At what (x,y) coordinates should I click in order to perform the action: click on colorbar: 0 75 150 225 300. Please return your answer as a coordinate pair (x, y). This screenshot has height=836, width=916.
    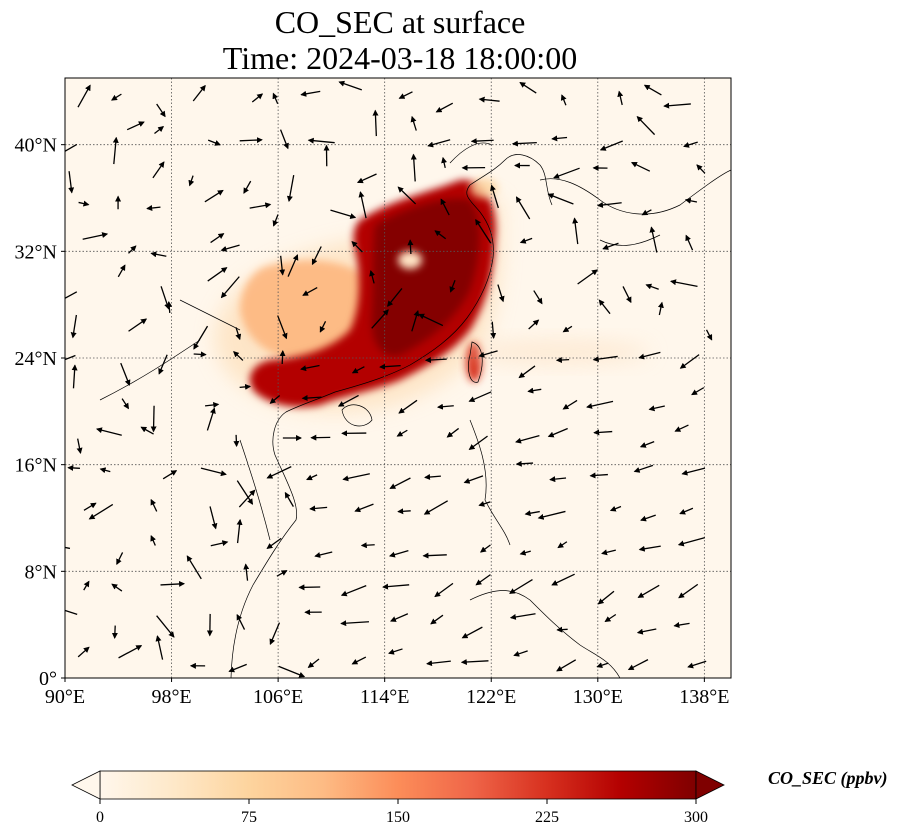
    Looking at the image, I should click on (398, 798).